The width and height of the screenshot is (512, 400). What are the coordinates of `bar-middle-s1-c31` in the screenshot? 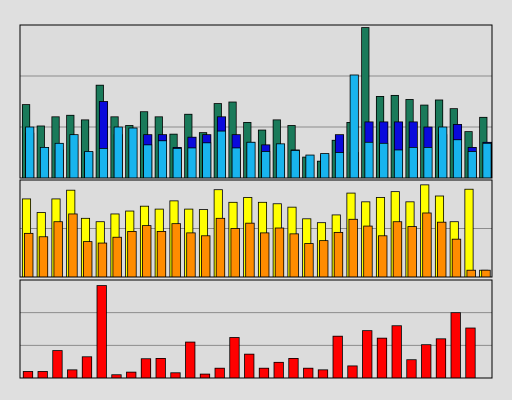 It's located at (469, 233).